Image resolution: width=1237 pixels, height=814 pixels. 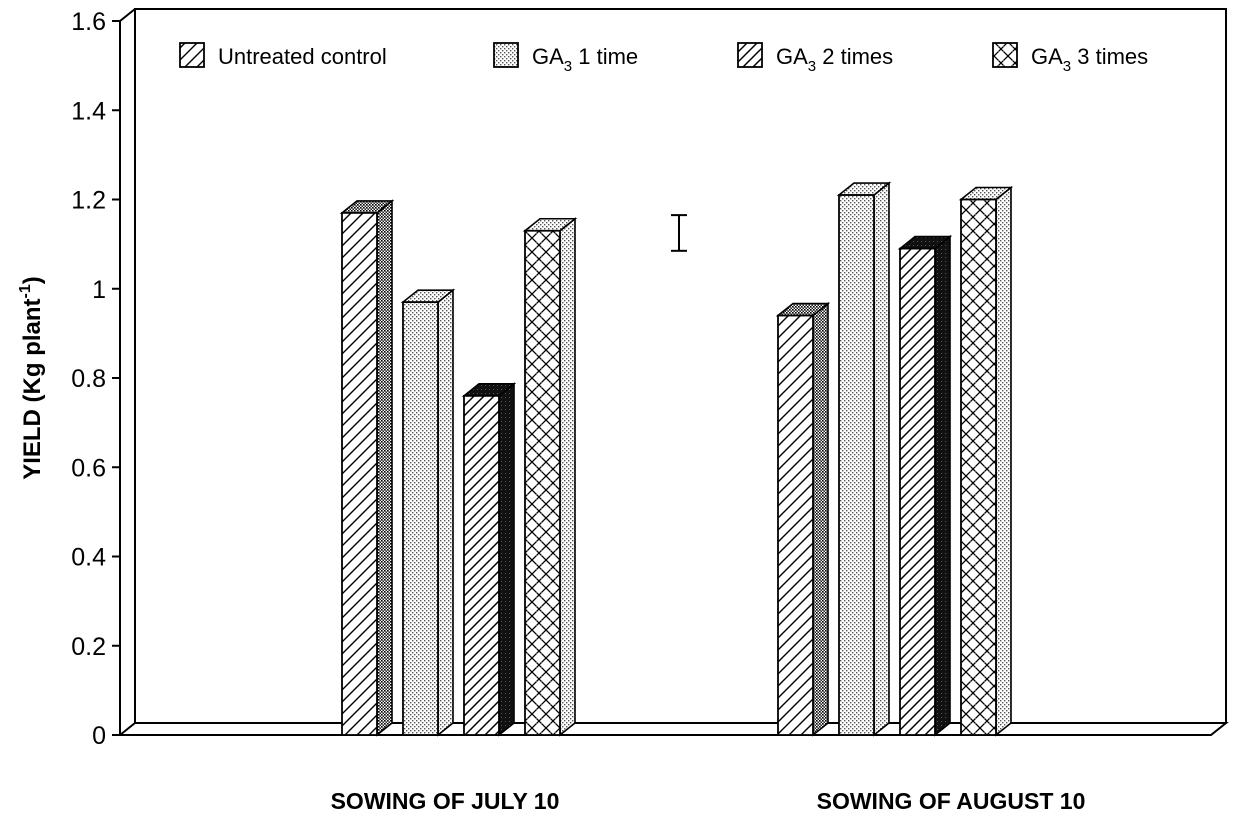 I want to click on y-tick-label: 1.2, so click(x=88, y=201).